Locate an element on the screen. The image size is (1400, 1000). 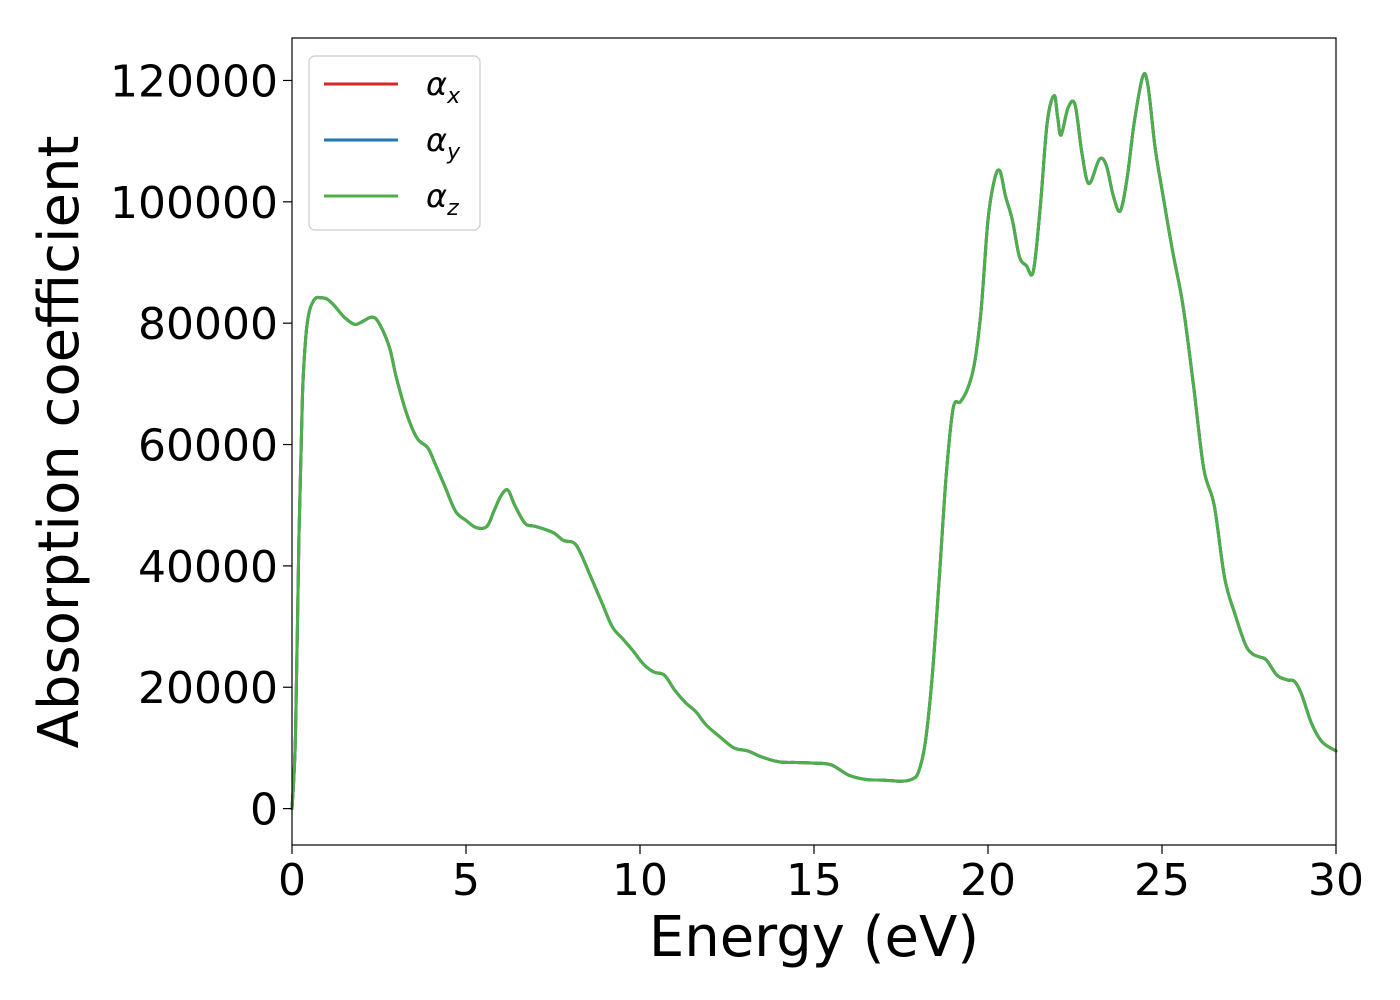
x-tick-label: 30 is located at coordinates (1336, 880).